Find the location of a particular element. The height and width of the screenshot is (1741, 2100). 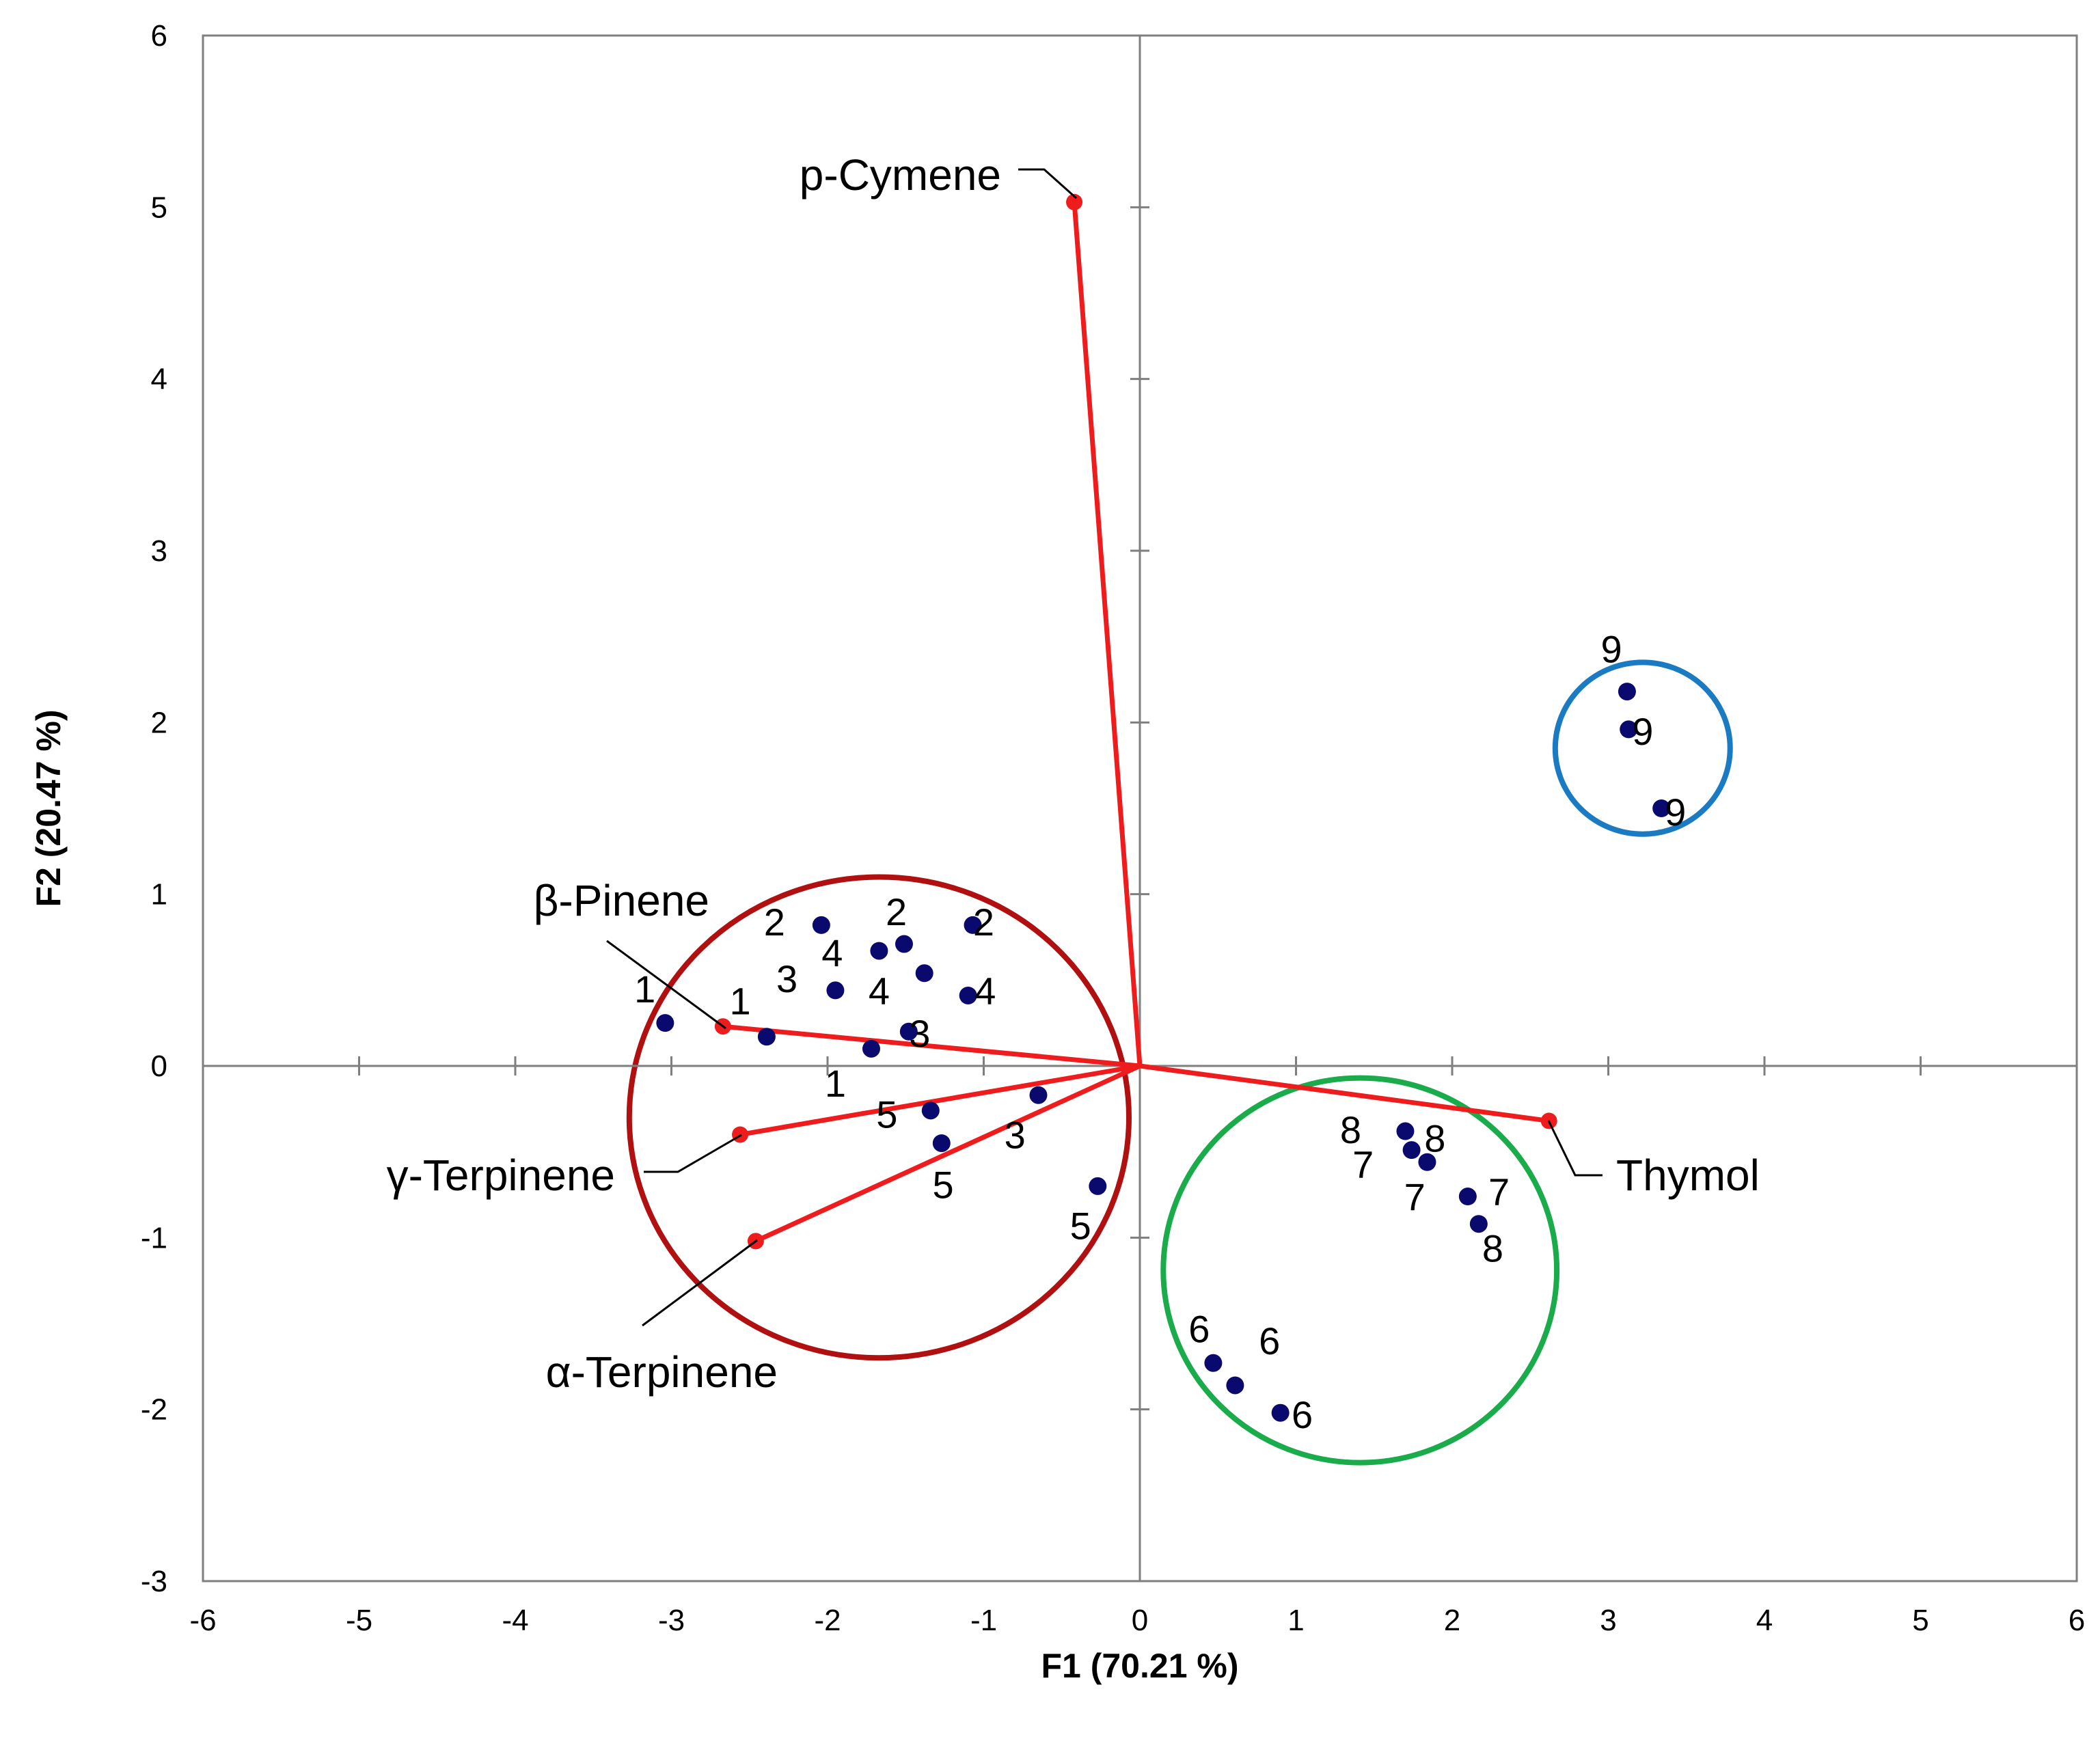

x-tick-label: 2 is located at coordinates (1452, 1620).